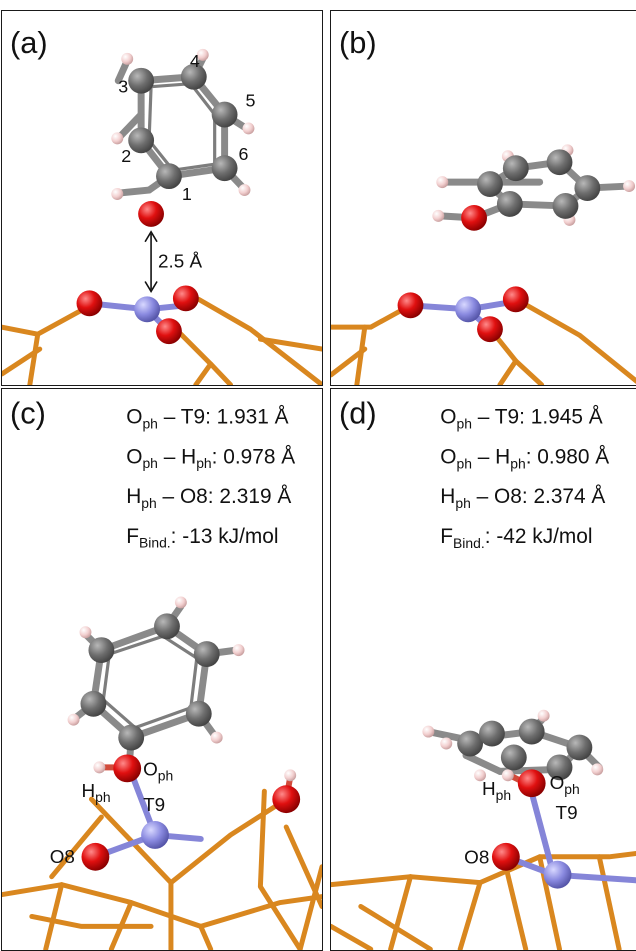  I want to click on metric-oph-t9: Oph – T9: 1.945 Å, so click(521, 419).